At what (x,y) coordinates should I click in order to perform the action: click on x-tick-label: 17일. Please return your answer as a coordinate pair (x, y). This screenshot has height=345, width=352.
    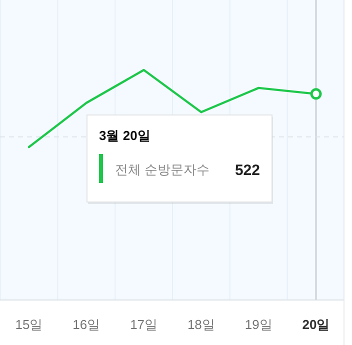
    Looking at the image, I should click on (144, 324).